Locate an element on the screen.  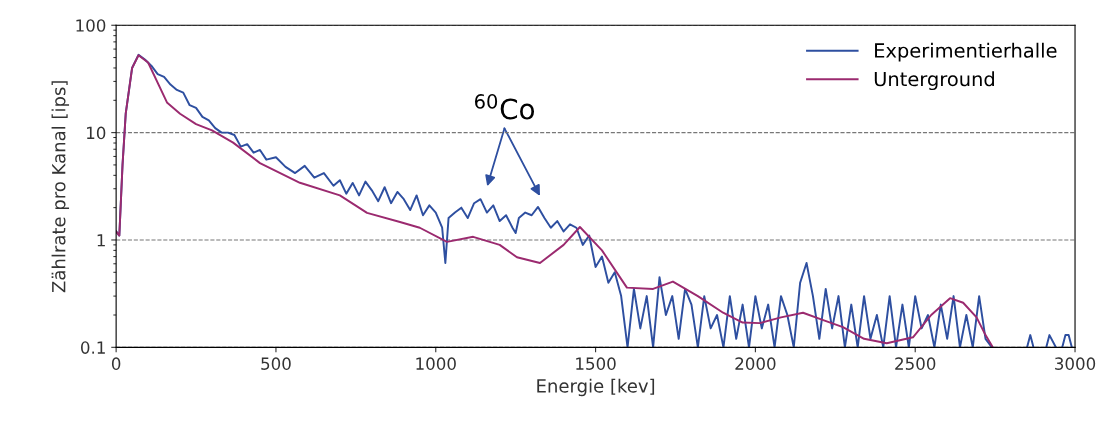
y-axis-title: Zählrate pro Kanal [ips] is located at coordinates (60, 187).